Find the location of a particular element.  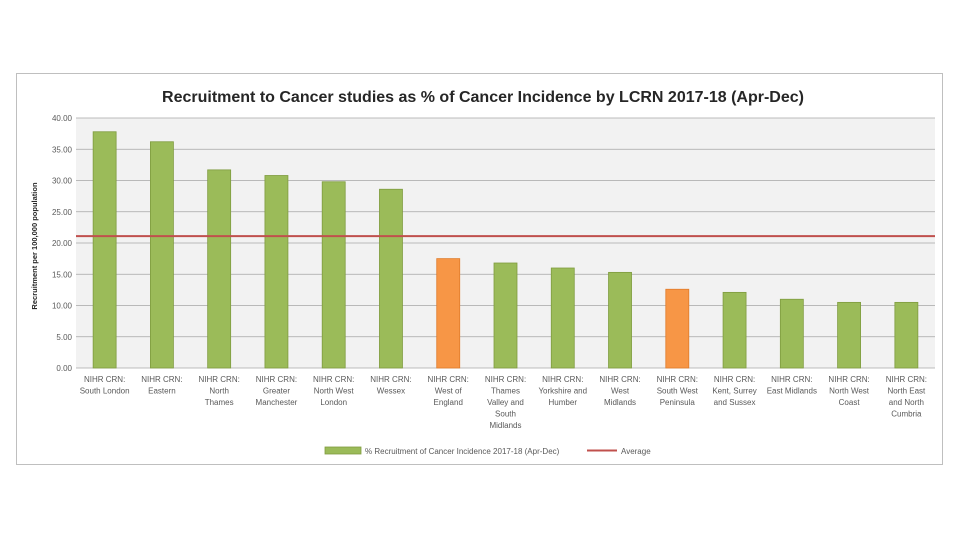

legend-label-average: Average is located at coordinates (636, 451).